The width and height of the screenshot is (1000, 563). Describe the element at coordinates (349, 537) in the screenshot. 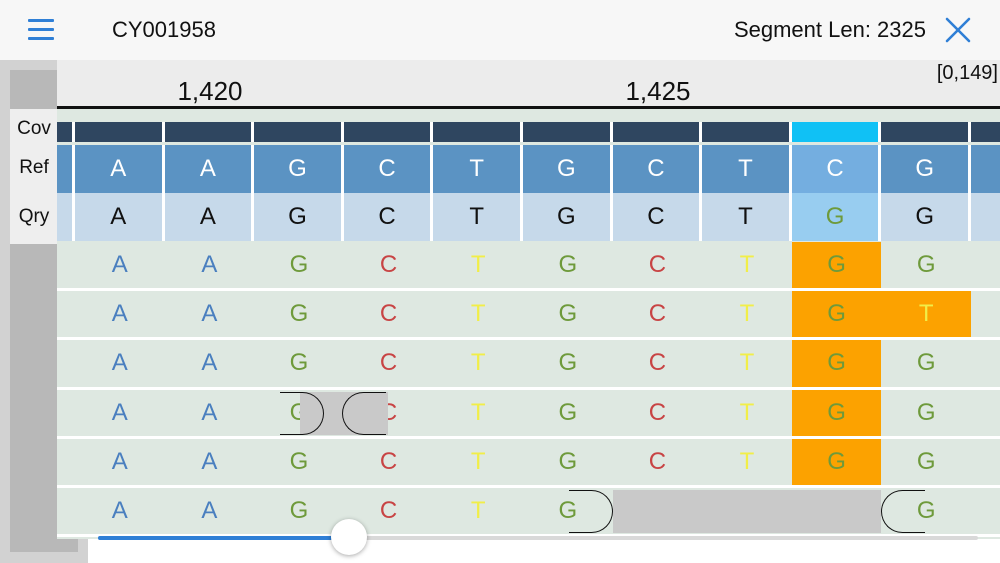

I see `scroll-slider-thumb` at that location.